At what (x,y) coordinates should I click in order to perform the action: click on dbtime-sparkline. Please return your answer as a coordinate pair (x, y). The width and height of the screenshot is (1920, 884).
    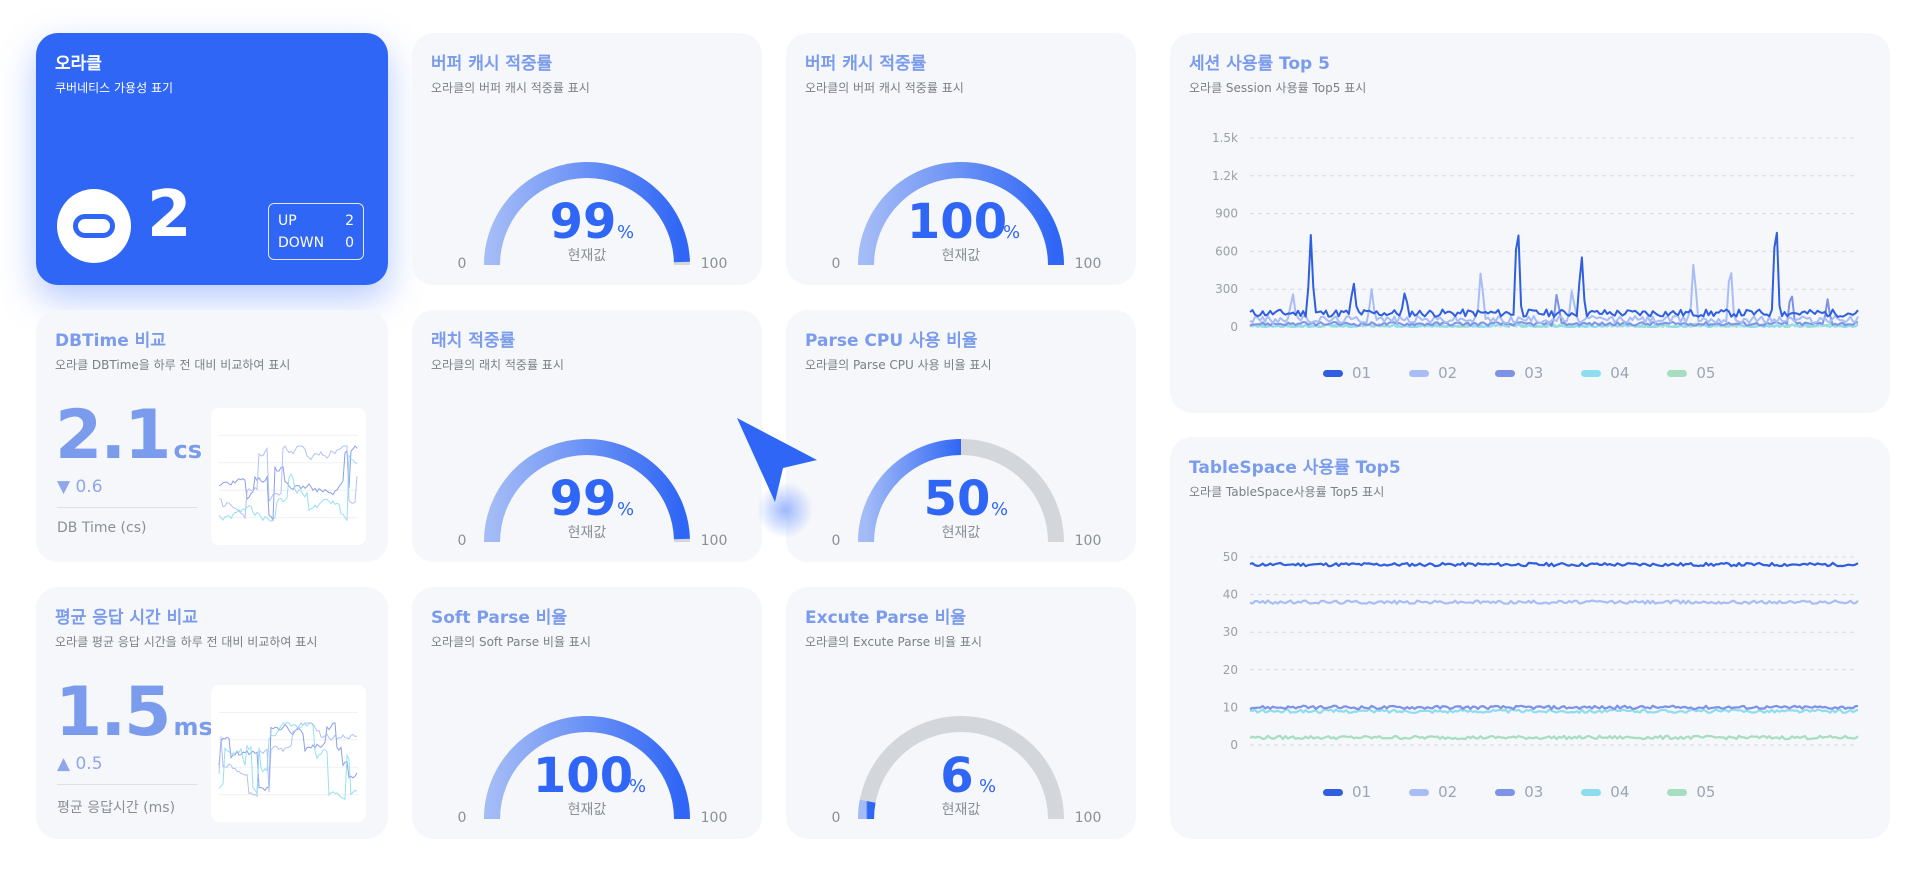
    Looking at the image, I should click on (288, 476).